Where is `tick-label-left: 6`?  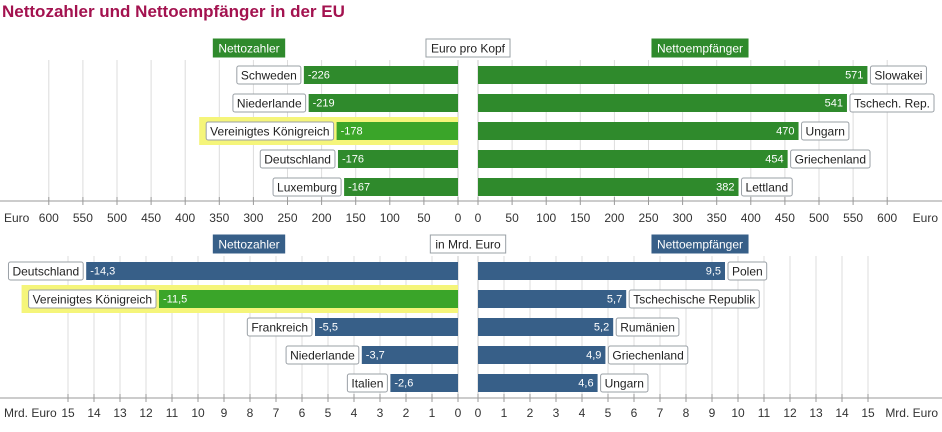 tick-label-left: 6 is located at coordinates (302, 413).